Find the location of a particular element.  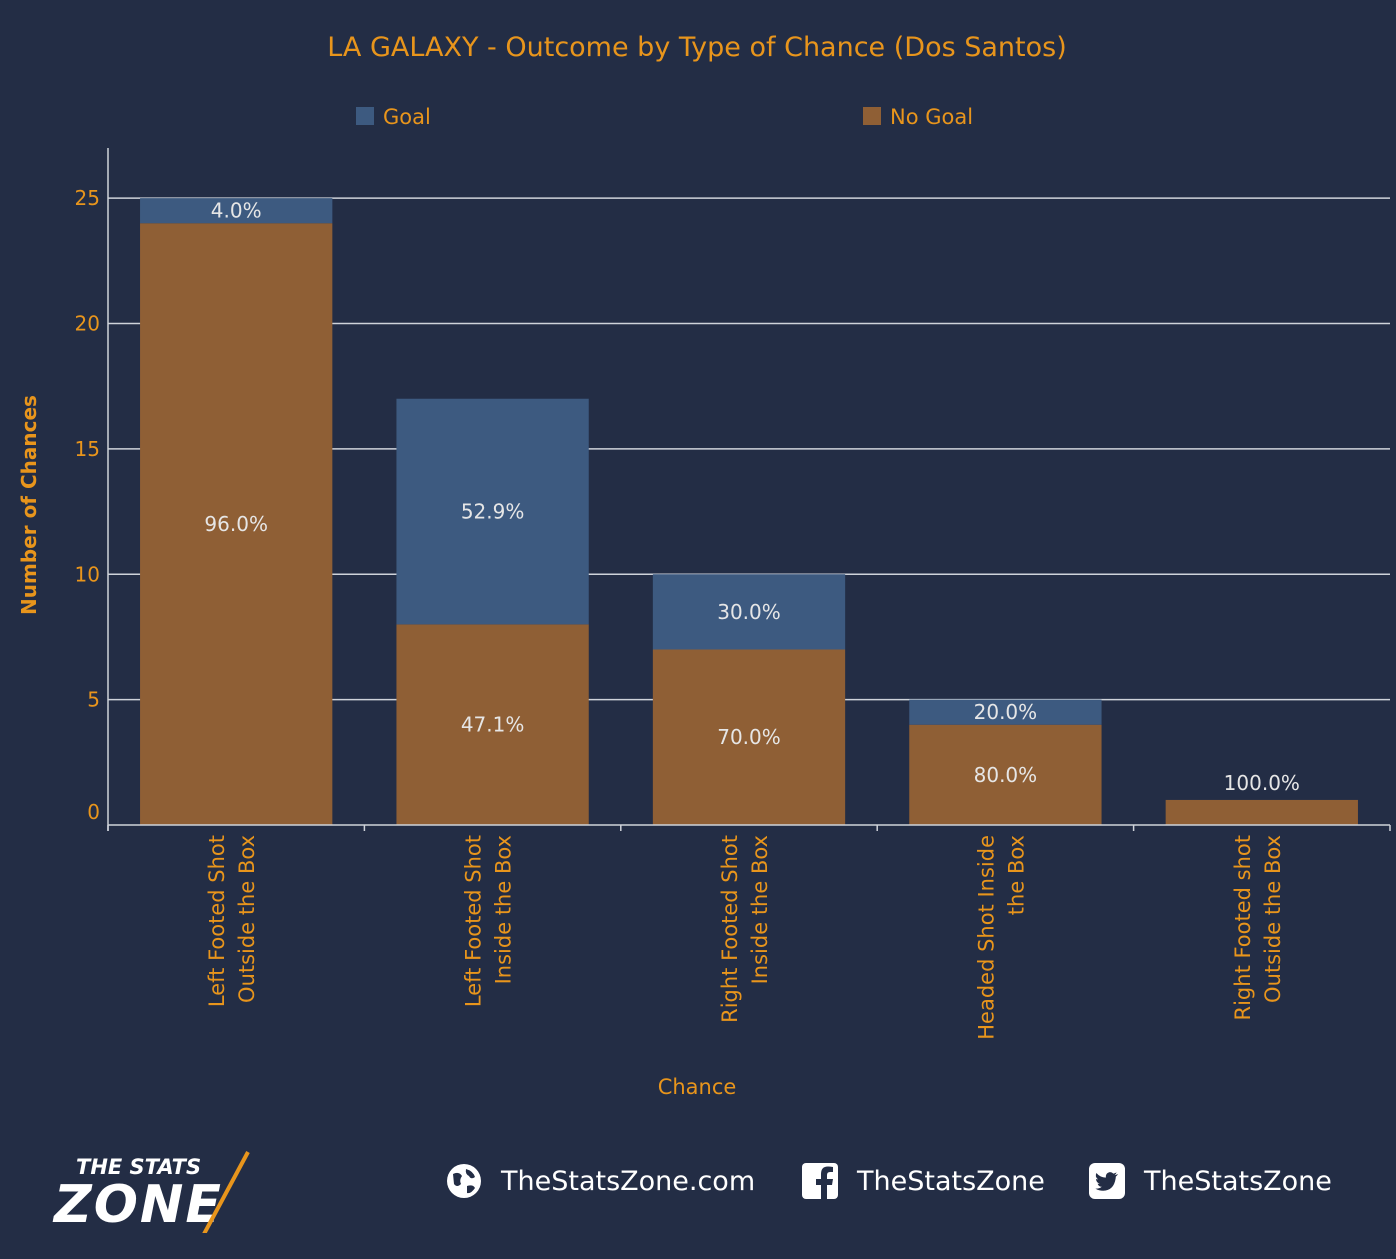

legend-swatch-no-goal is located at coordinates (872, 116).